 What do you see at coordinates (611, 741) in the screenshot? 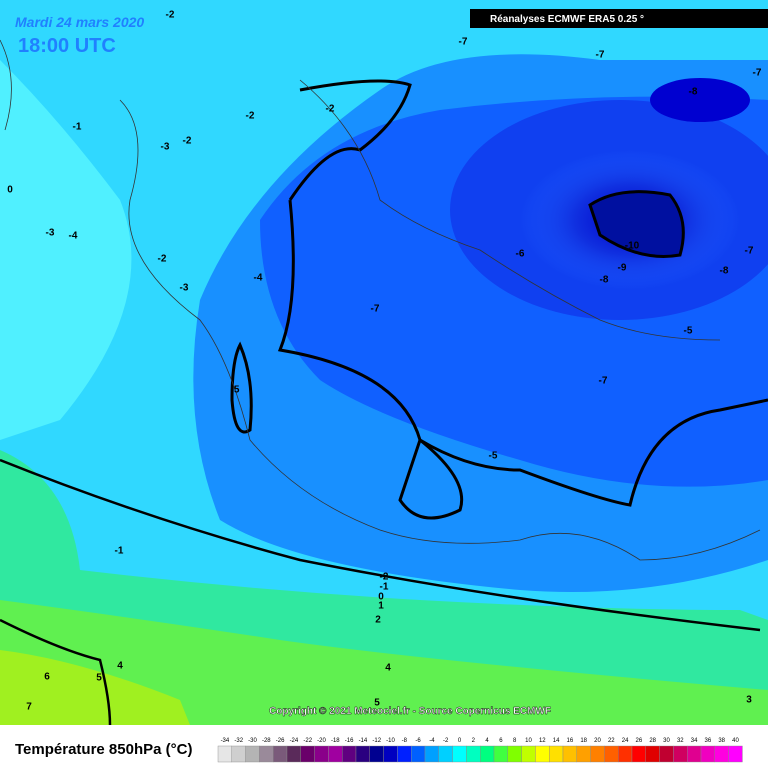
I see `legend-label: 22` at bounding box center [611, 741].